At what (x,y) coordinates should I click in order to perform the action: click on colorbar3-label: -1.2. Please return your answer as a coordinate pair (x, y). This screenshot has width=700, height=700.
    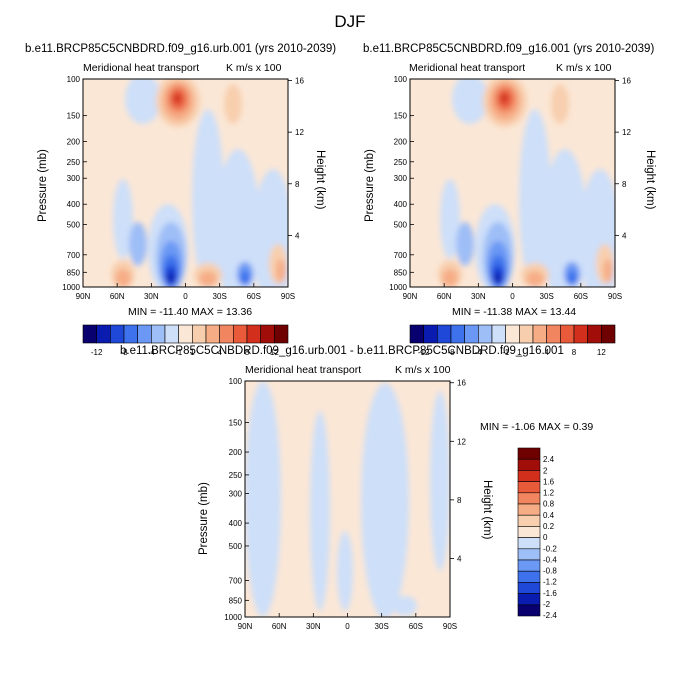
    Looking at the image, I should click on (550, 582).